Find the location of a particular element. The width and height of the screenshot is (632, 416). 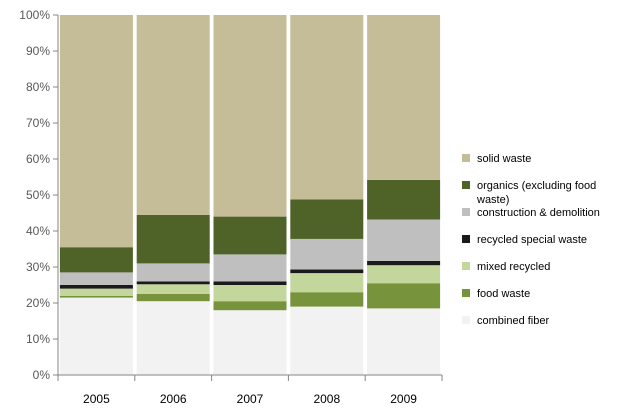

legend-swatch-construction-demolition is located at coordinates (466, 212).